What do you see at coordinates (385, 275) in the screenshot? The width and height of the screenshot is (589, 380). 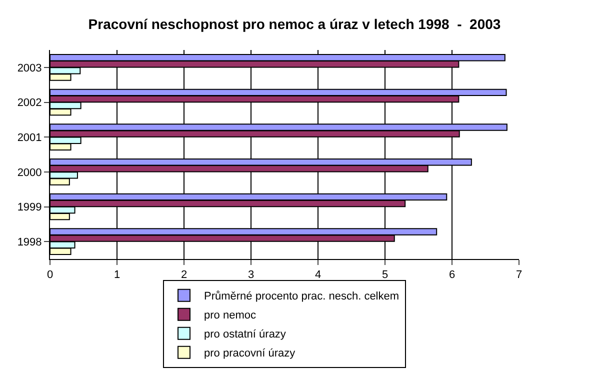 I see `x-tick-label: 5` at bounding box center [385, 275].